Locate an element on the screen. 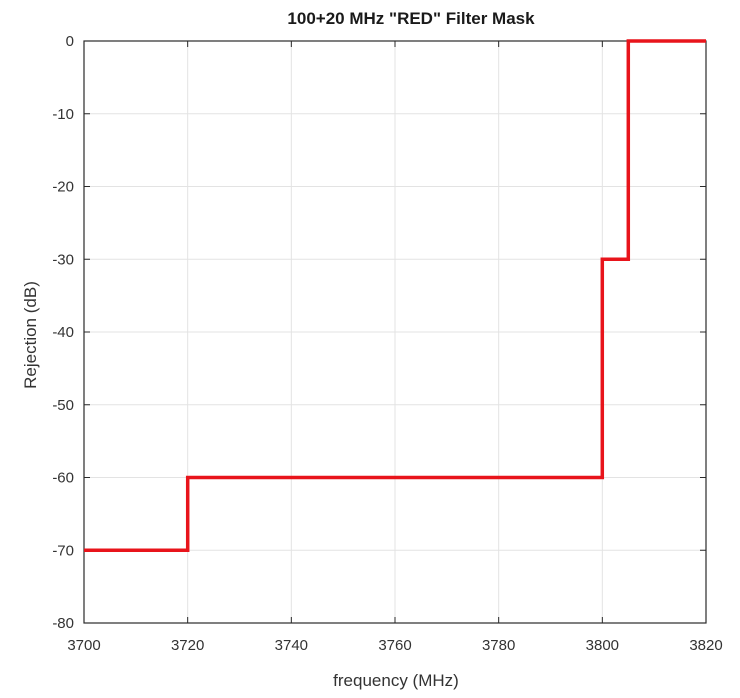  y-tick-label: -60 is located at coordinates (63, 478).